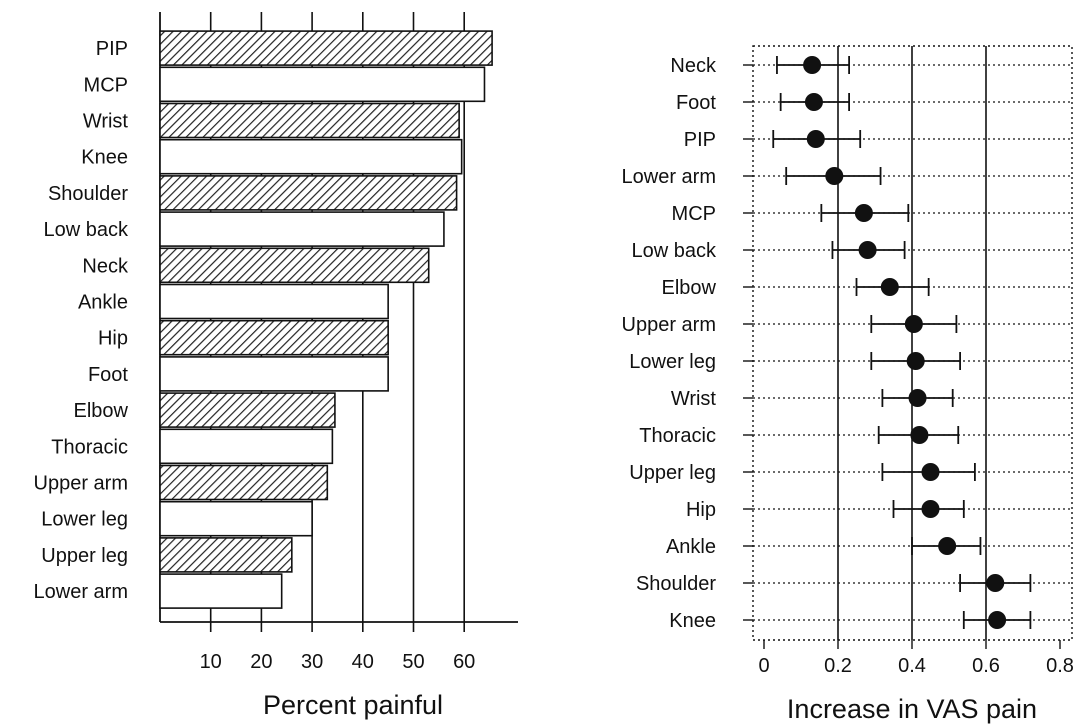 The height and width of the screenshot is (724, 1081). Describe the element at coordinates (211, 662) in the screenshot. I see `x-tick-label-10: 10` at that location.